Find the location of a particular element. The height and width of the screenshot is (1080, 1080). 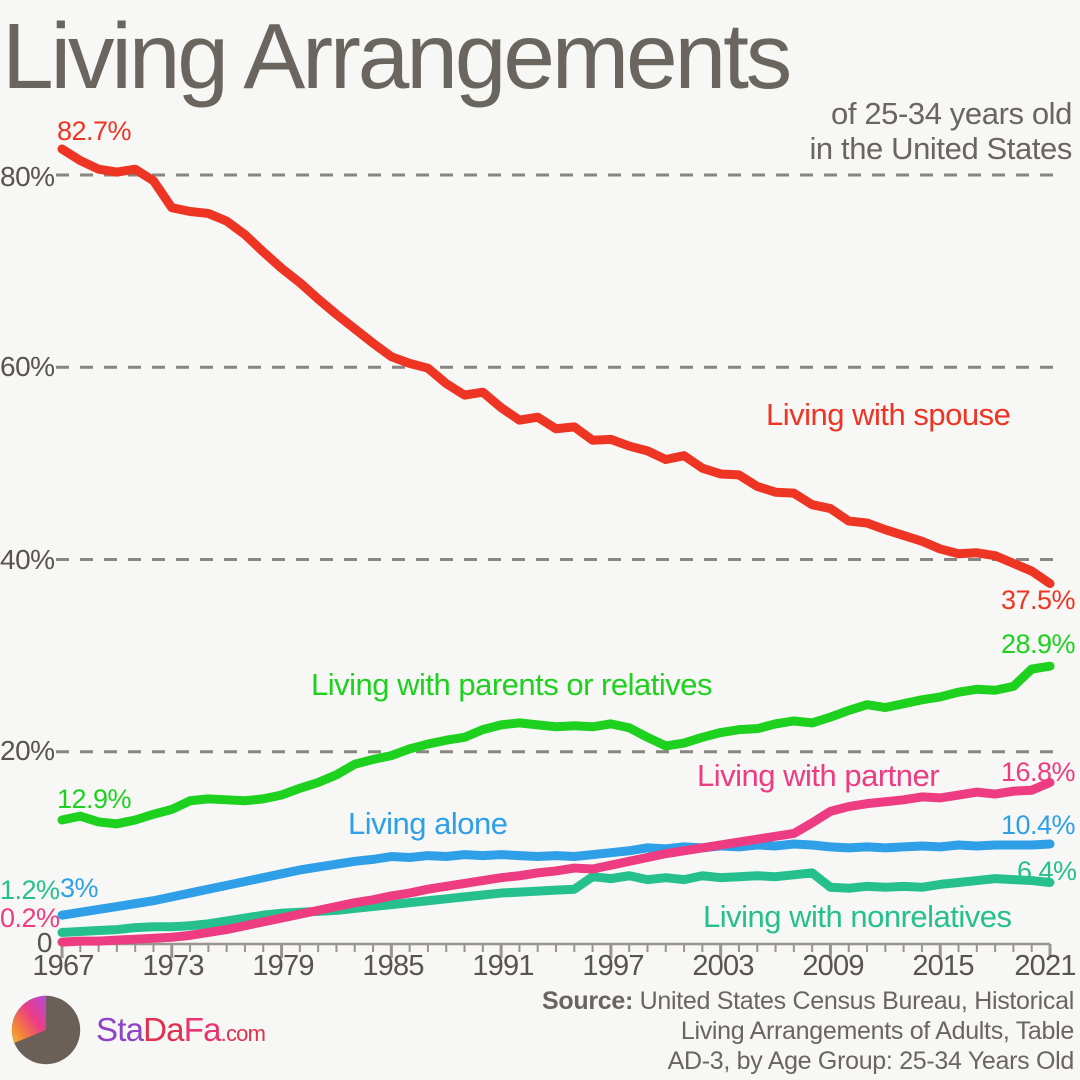

x-tick-1997: 1997 is located at coordinates (613, 966).